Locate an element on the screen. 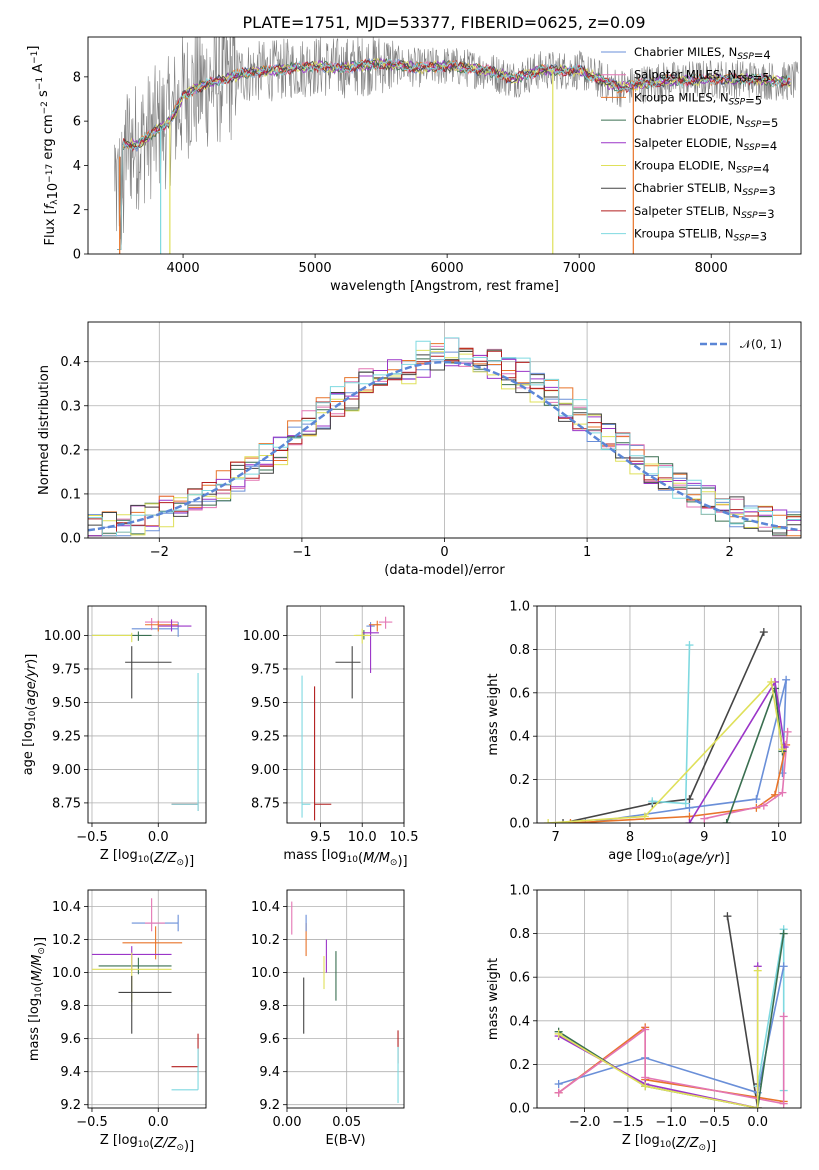  x-tick-label: 0 is located at coordinates (444, 552).